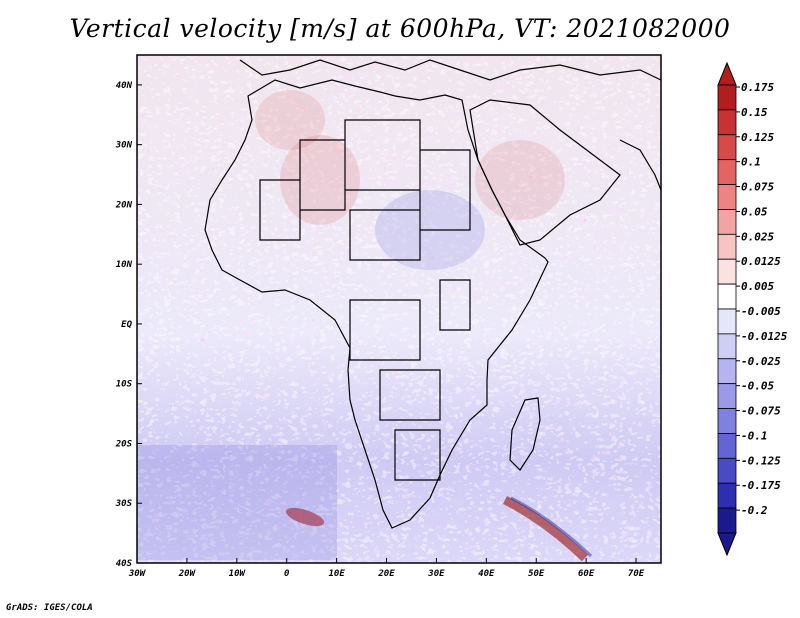 This screenshot has height=618, width=800. Describe the element at coordinates (761, 311) in the screenshot. I see `colorbar-label: -0.005` at that location.